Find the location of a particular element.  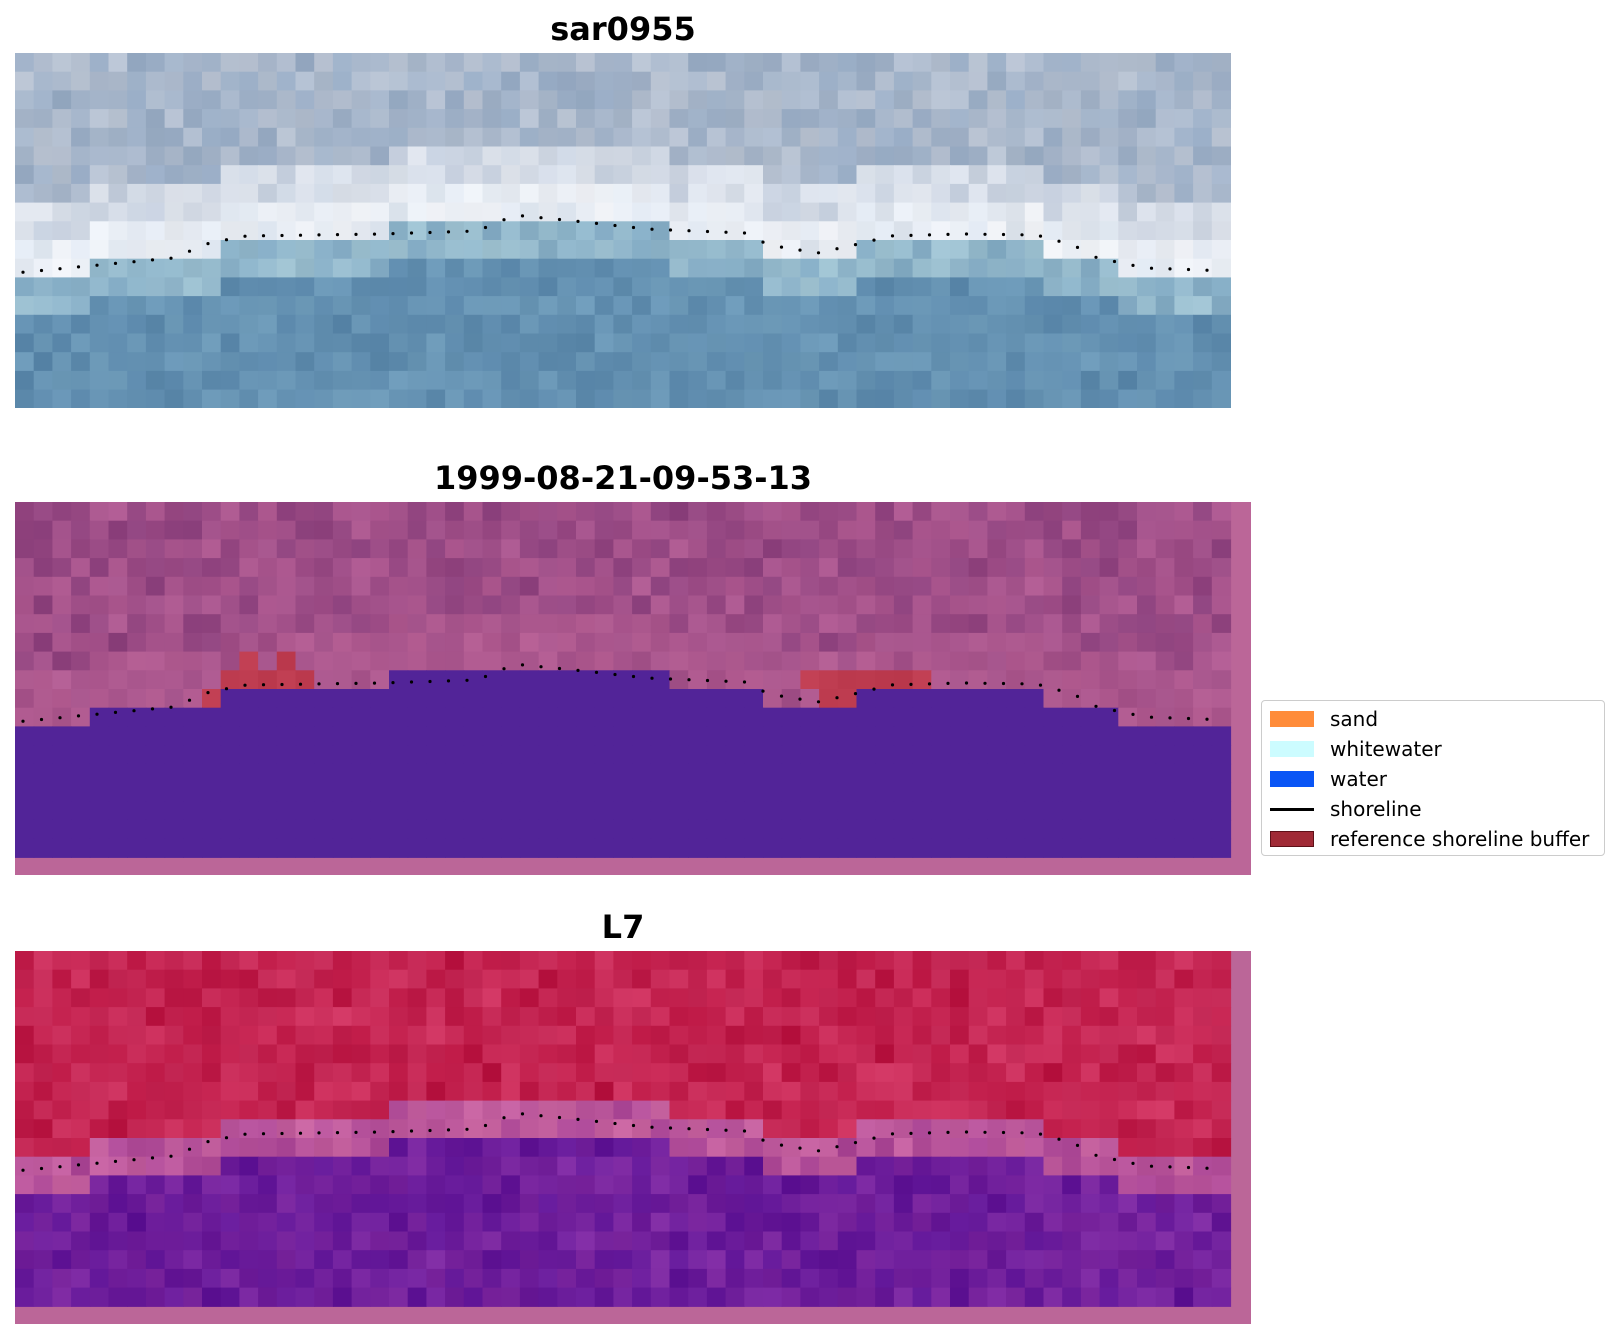

legend-item-shoreline: shoreline is located at coordinates (1346, 809).